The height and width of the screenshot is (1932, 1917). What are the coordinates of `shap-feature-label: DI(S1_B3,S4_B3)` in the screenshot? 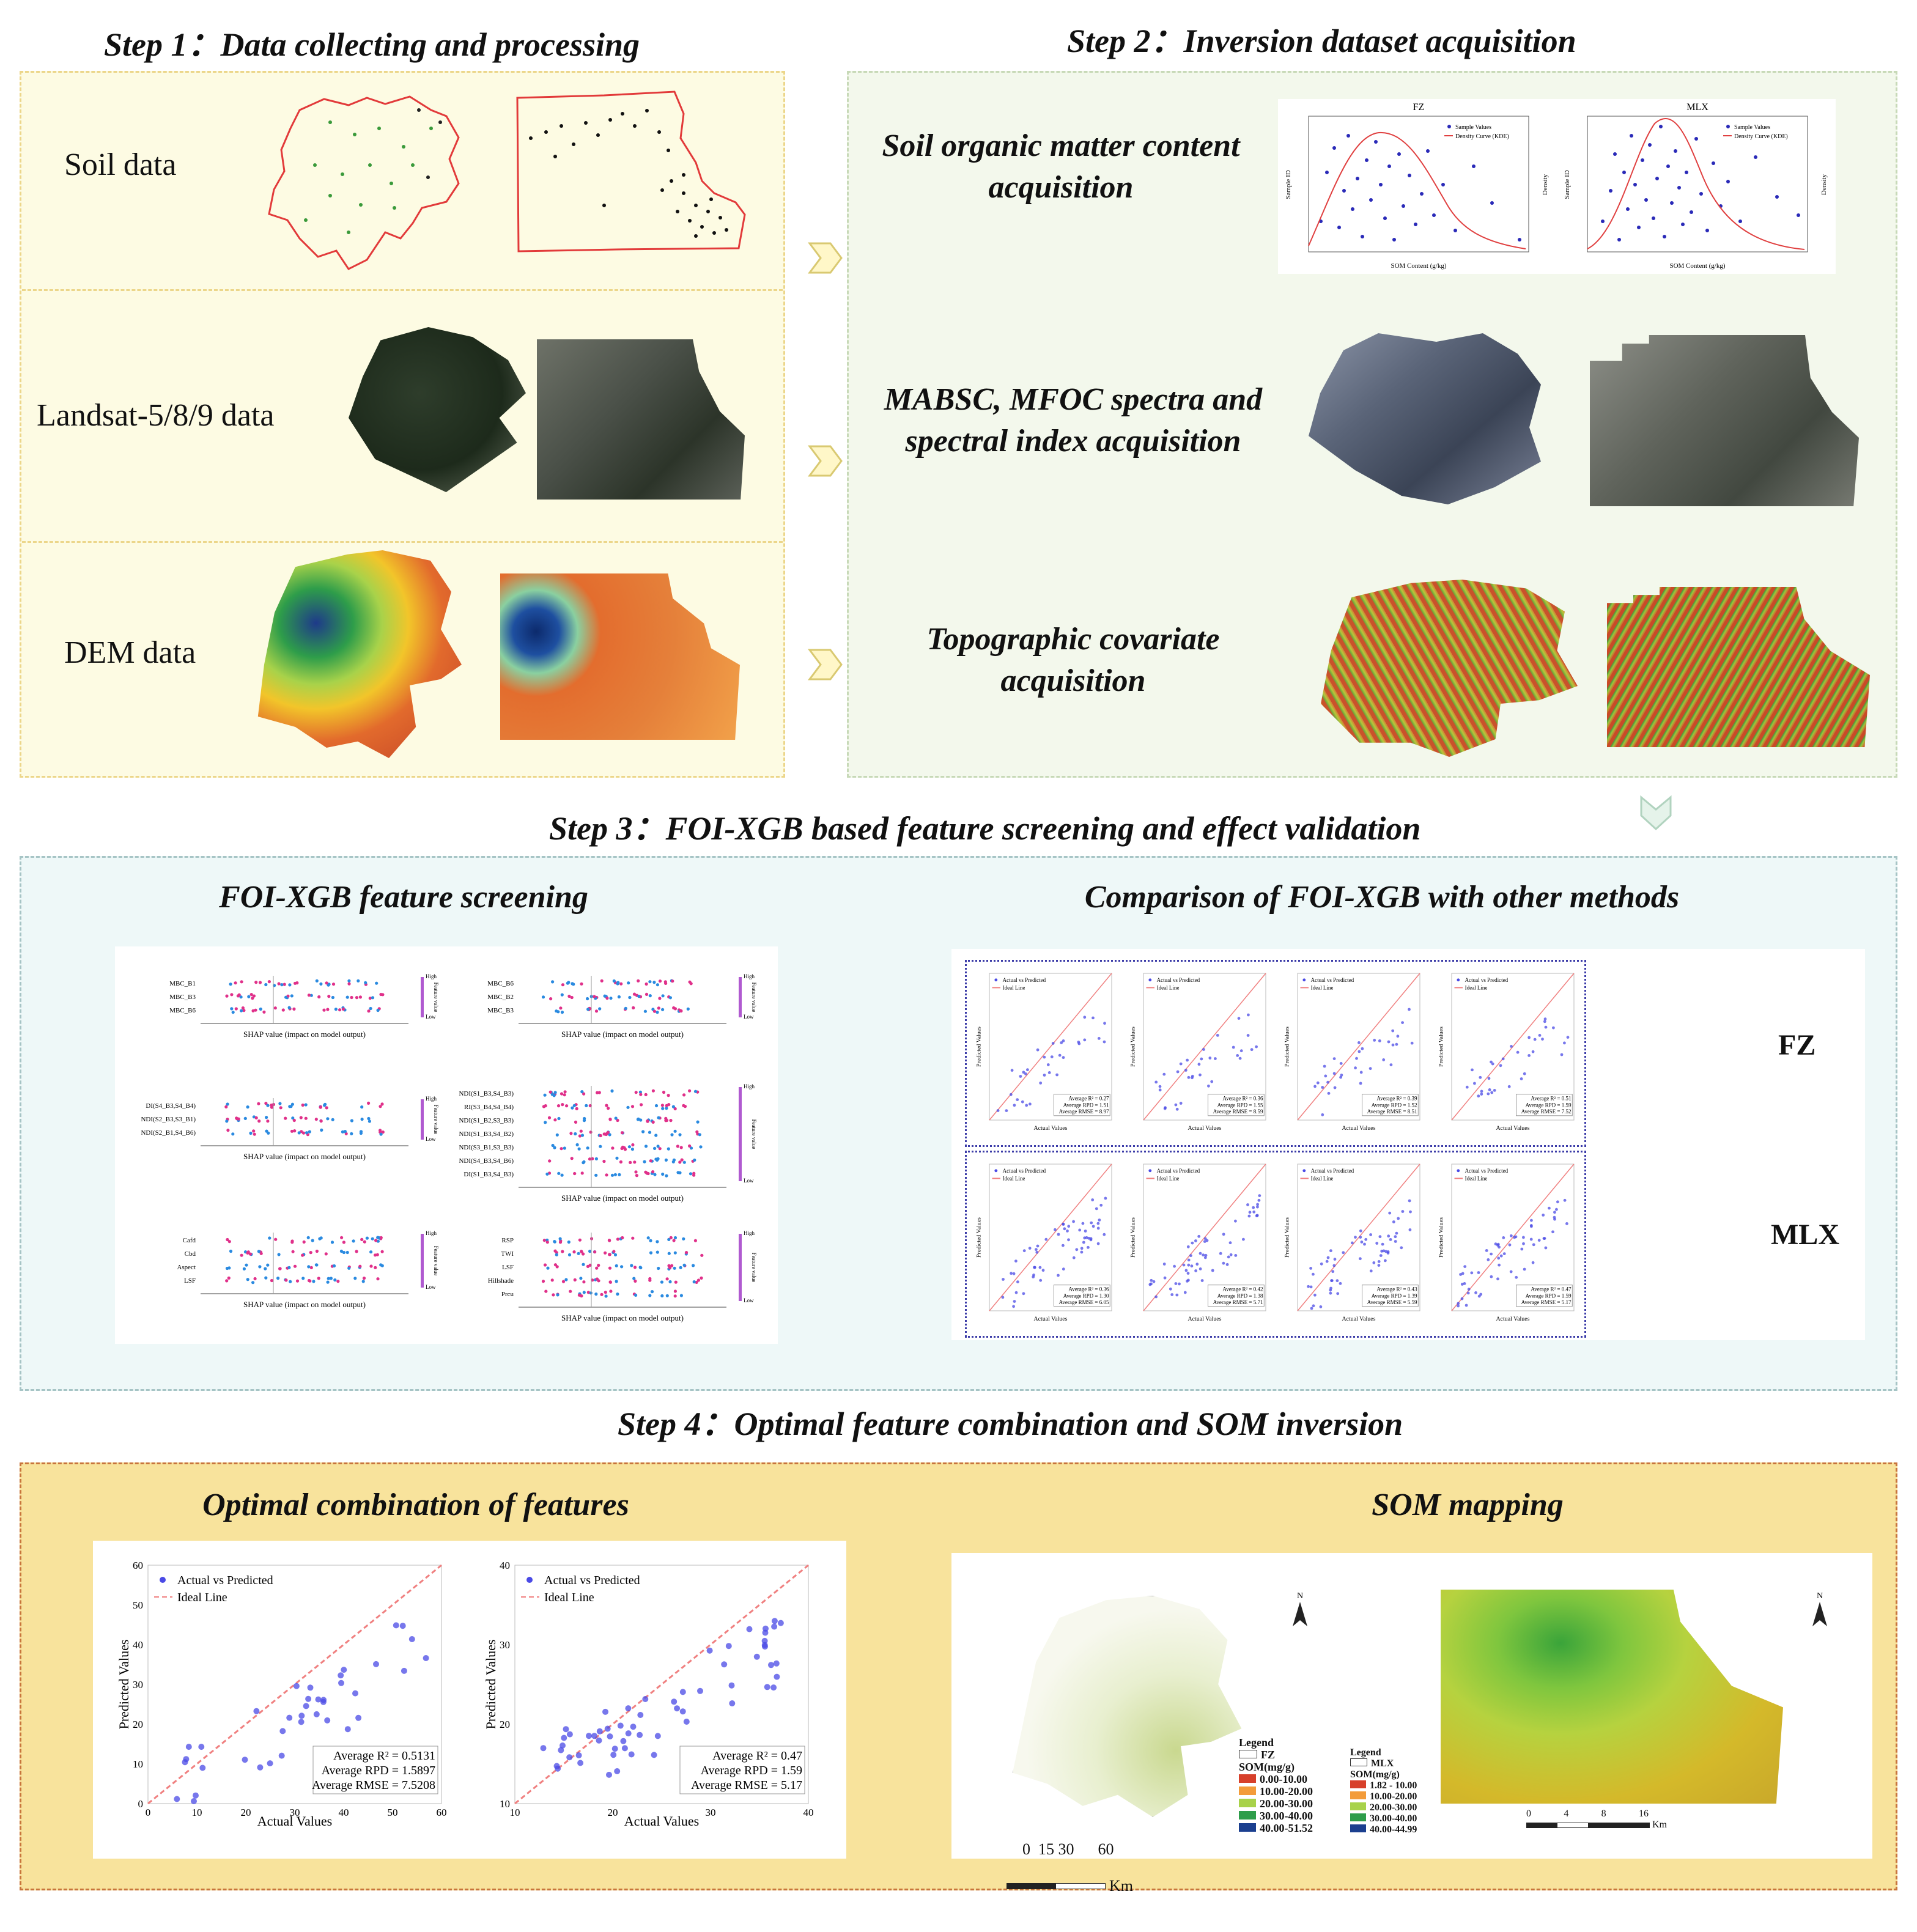 It's located at (489, 1174).